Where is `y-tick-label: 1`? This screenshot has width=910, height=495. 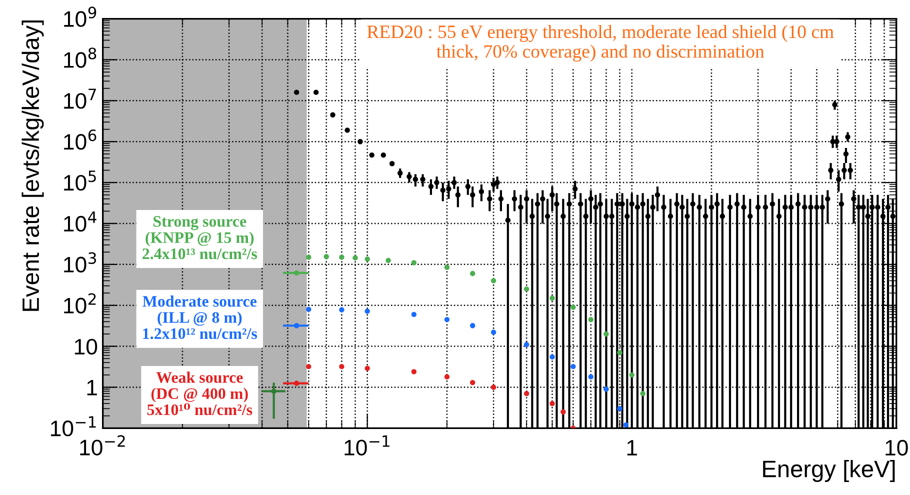
y-tick-label: 1 is located at coordinates (92, 388).